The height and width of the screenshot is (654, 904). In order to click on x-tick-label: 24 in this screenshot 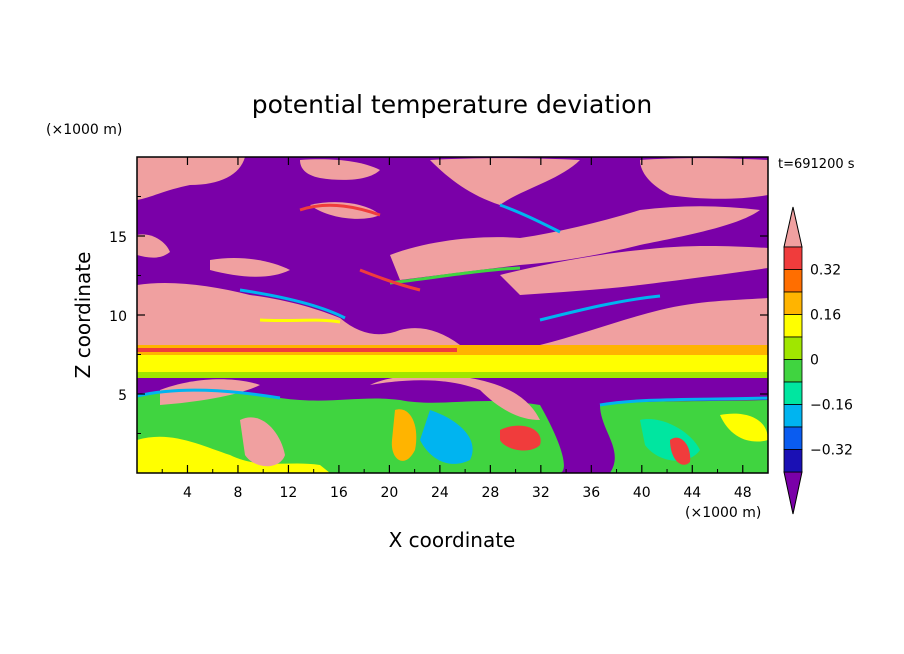, I will do `click(440, 493)`.